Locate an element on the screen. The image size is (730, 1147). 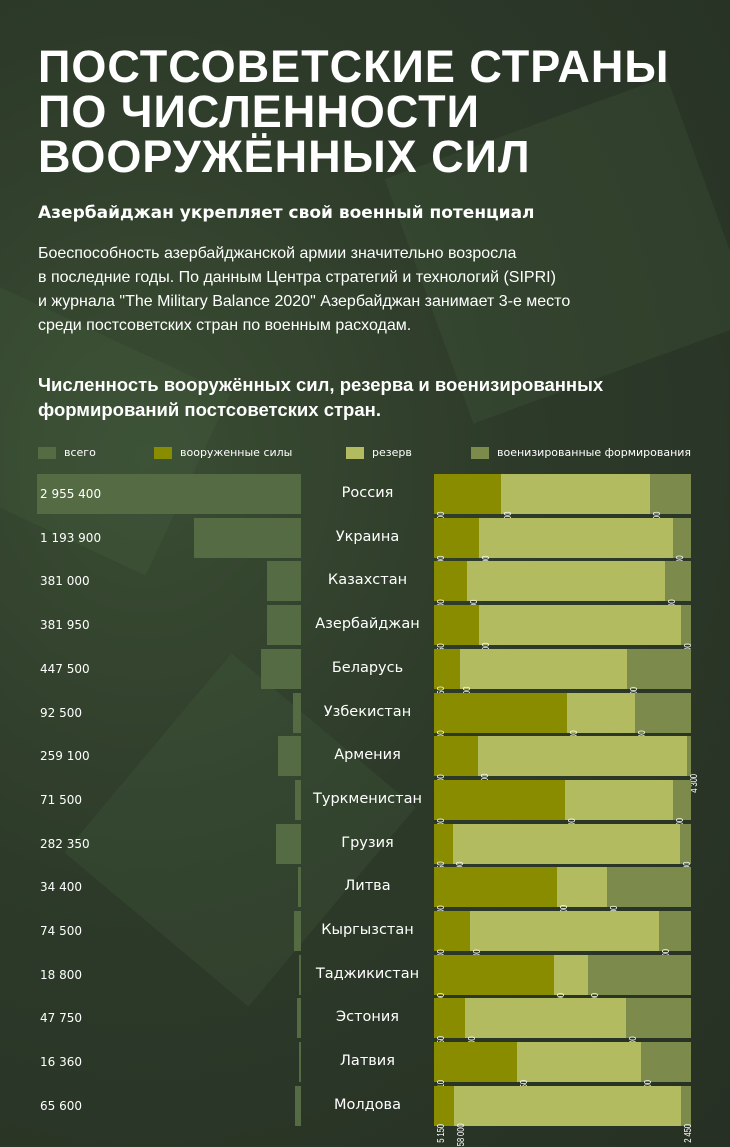
reserve-segment: 7 850 is located at coordinates (579, 1070).